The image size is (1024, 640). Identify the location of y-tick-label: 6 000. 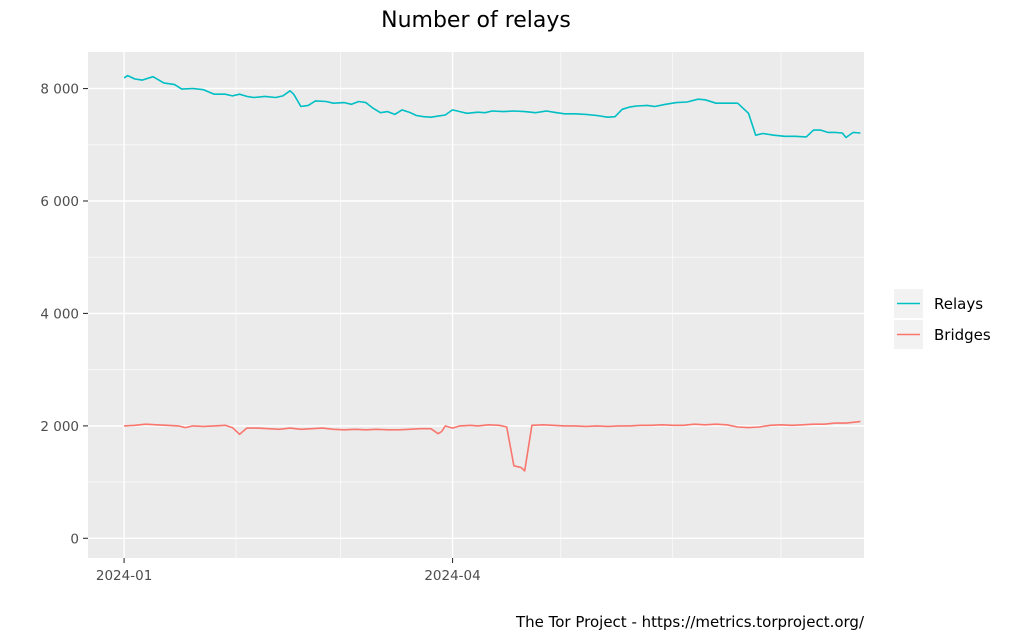
(59, 202).